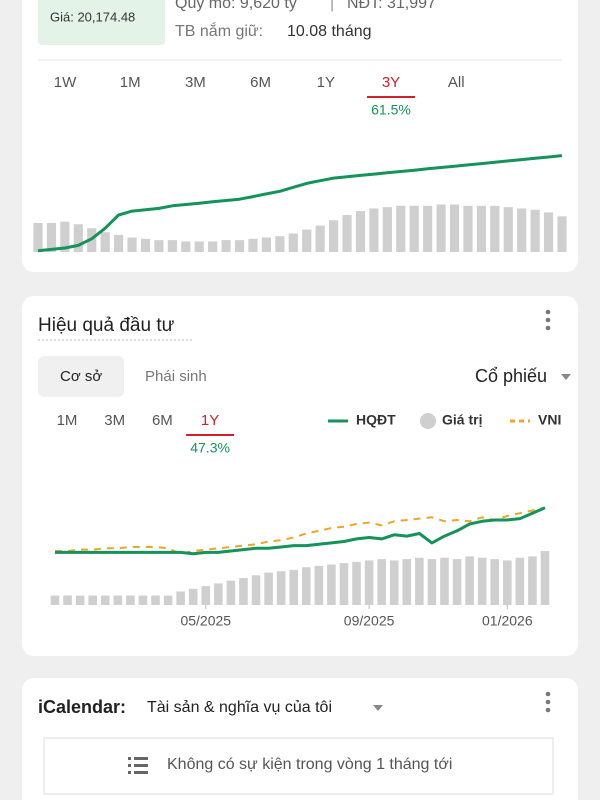 The width and height of the screenshot is (600, 800). I want to click on legend-label: Giá trị, so click(462, 420).